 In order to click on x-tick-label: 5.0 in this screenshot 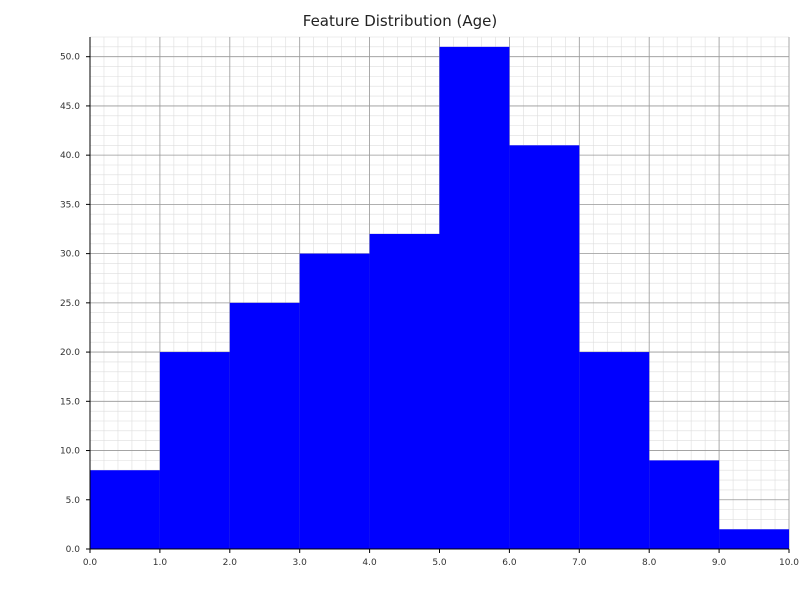, I will do `click(439, 563)`.